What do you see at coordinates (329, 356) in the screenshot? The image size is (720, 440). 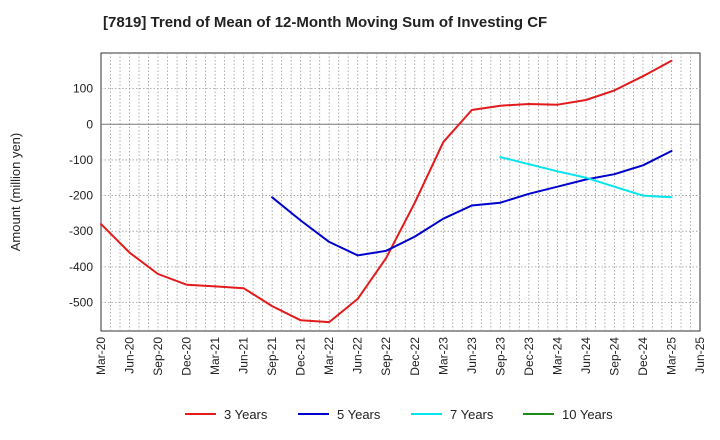 I see `x-tick-label: Mar-22` at bounding box center [329, 356].